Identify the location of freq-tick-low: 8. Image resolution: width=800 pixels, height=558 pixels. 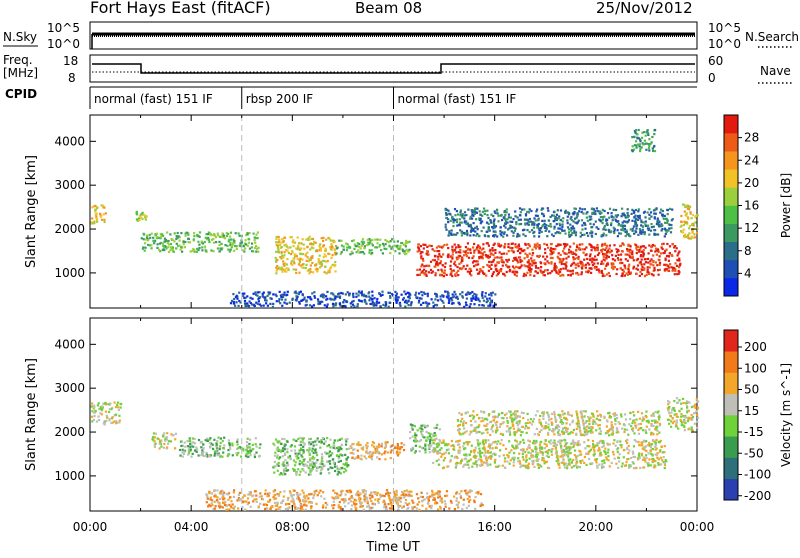
(72, 78).